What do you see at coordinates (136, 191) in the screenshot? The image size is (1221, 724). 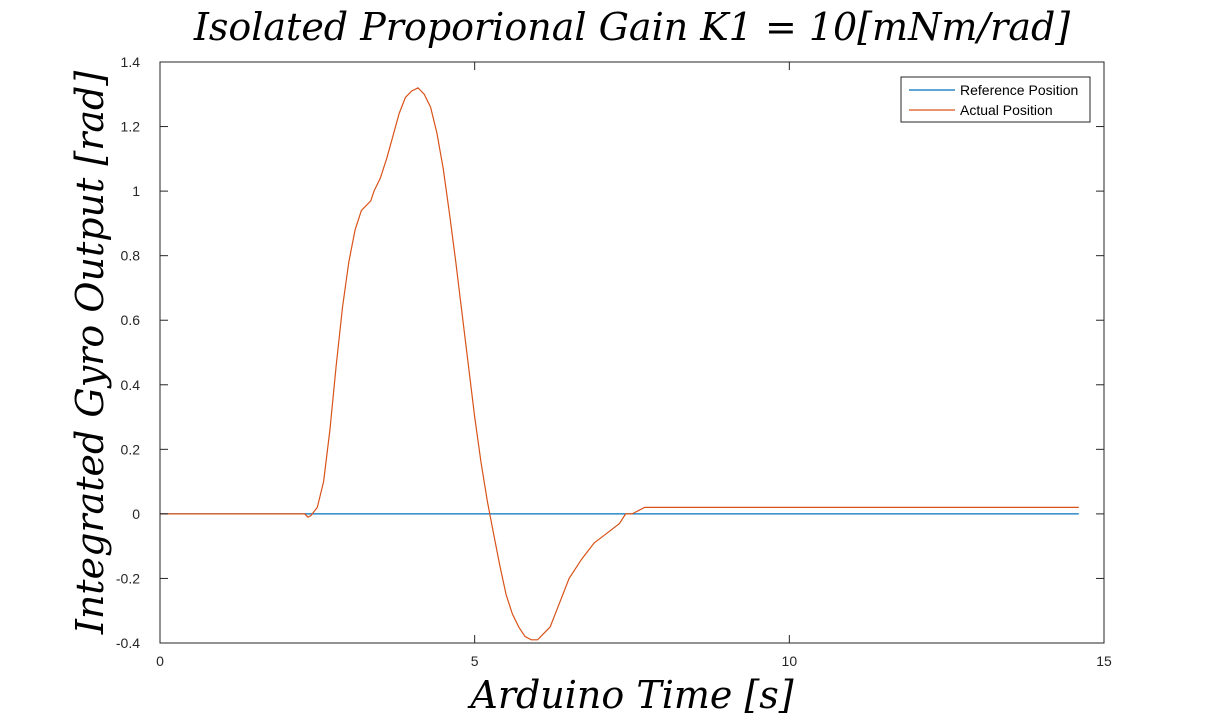 I see `y-tick-label: 1` at bounding box center [136, 191].